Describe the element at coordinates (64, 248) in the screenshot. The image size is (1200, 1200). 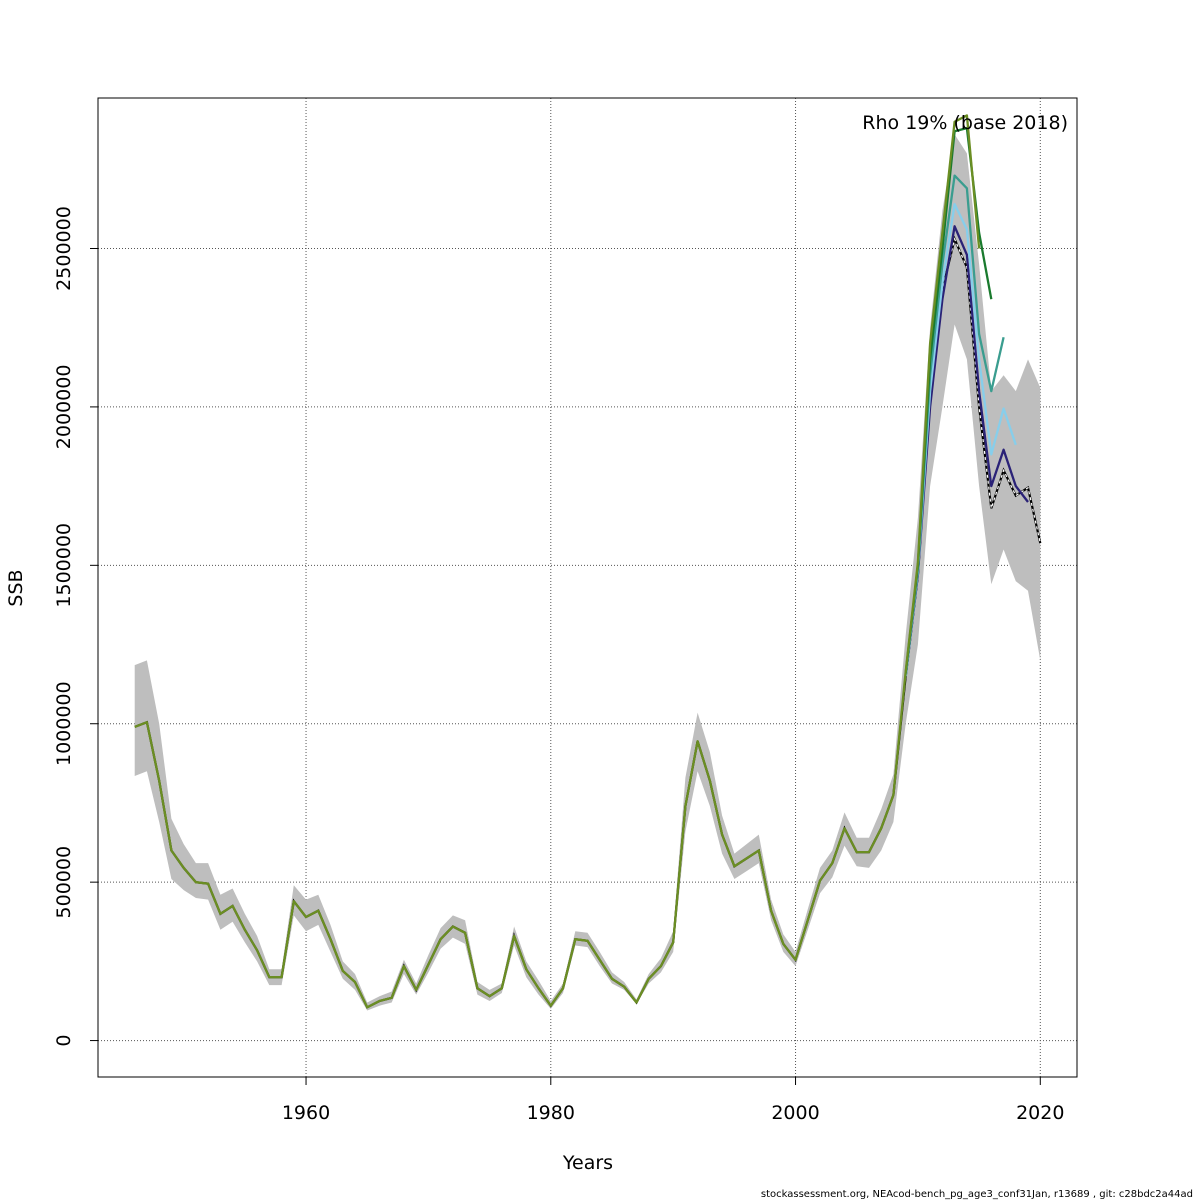
I see `y-tick-label: 2500000` at that location.